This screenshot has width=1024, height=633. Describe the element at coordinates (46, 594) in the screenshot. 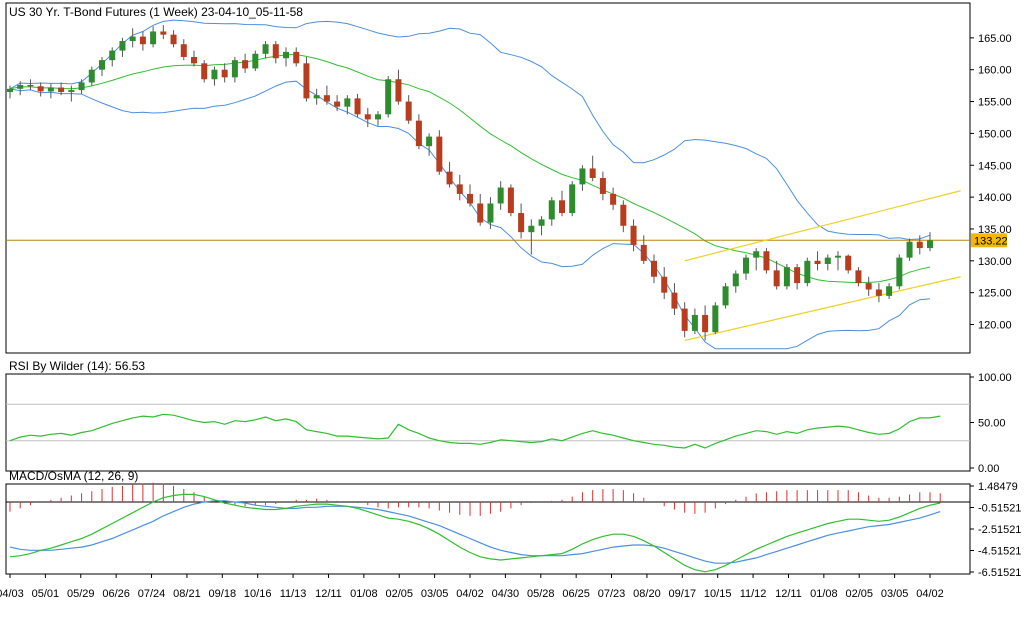

I see `x-axis-label: 05/01` at that location.